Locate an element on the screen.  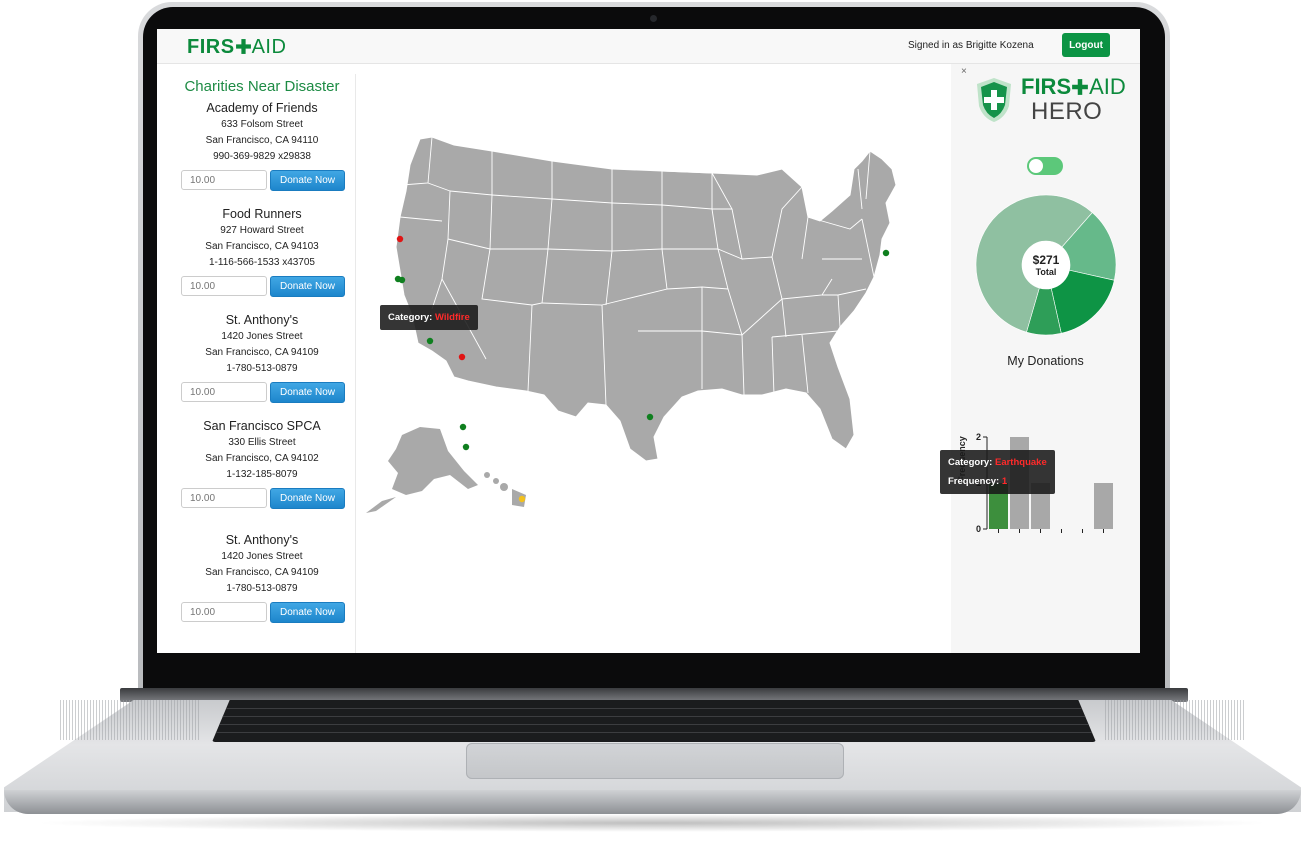
alaska is located at coordinates (433, 461).